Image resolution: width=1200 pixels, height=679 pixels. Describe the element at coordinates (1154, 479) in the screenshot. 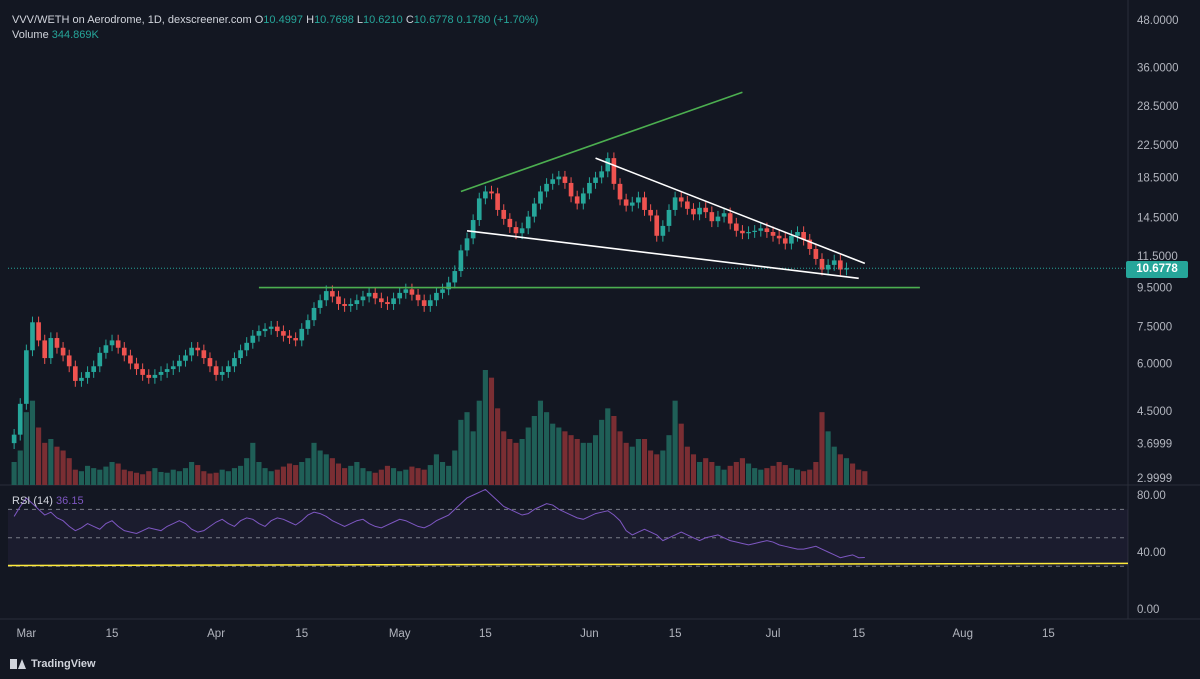

I see `price-tick-label: 2.9999` at that location.